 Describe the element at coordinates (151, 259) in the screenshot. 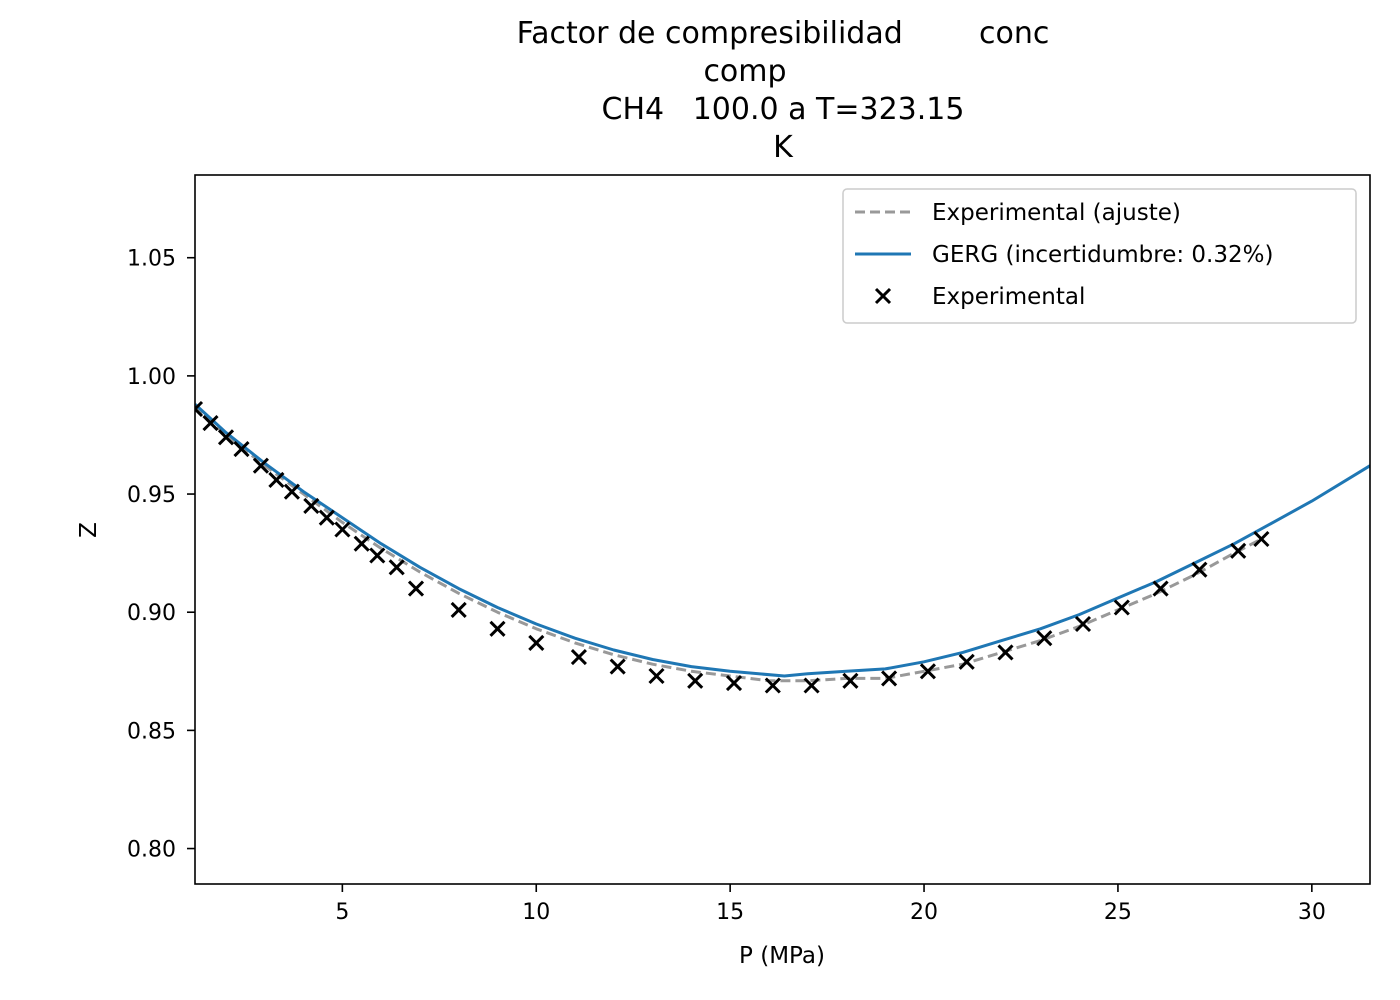

I see `y-tick-label: 1.05` at that location.